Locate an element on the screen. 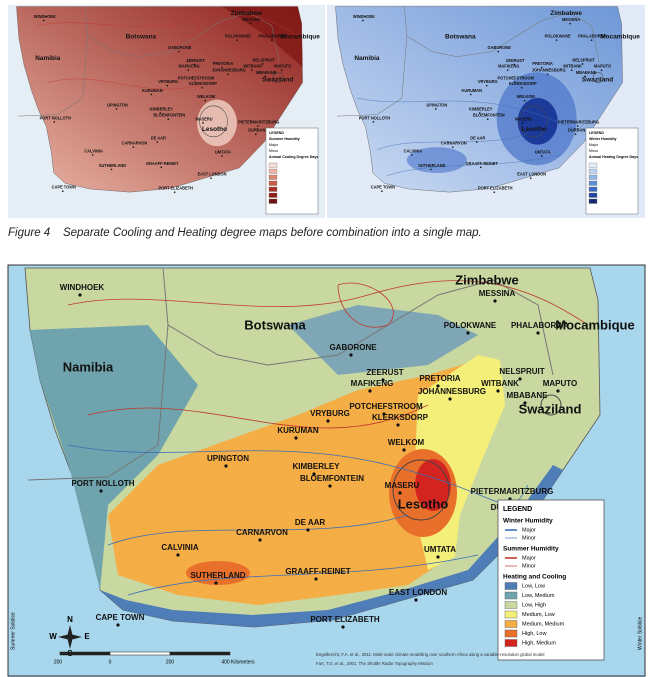 The image size is (653, 677). land is located at coordinates (159, 99).